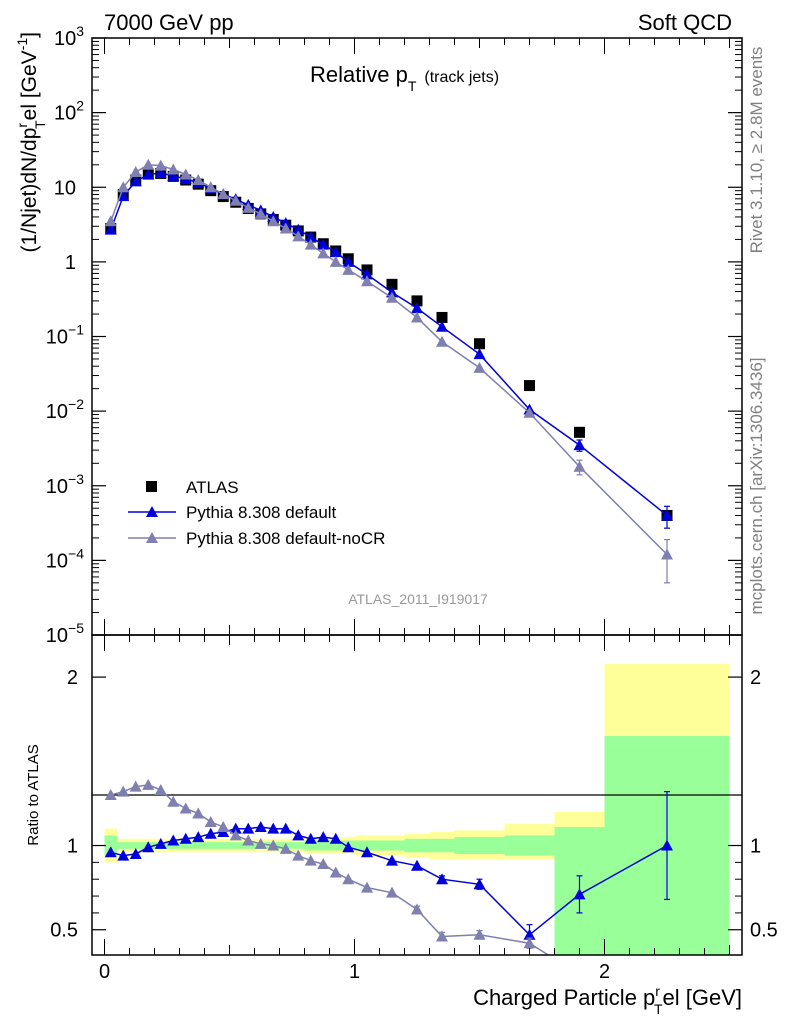  What do you see at coordinates (70, 263) in the screenshot?
I see `y-tick-base: 1` at bounding box center [70, 263].